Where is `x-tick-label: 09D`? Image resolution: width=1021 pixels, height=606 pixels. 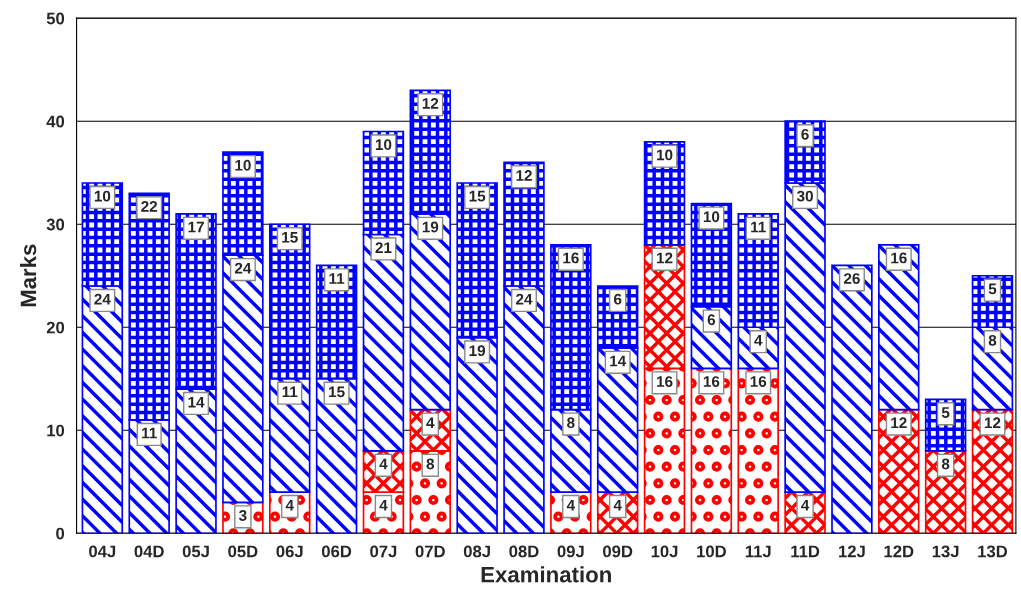
x-tick-label: 09D is located at coordinates (618, 551).